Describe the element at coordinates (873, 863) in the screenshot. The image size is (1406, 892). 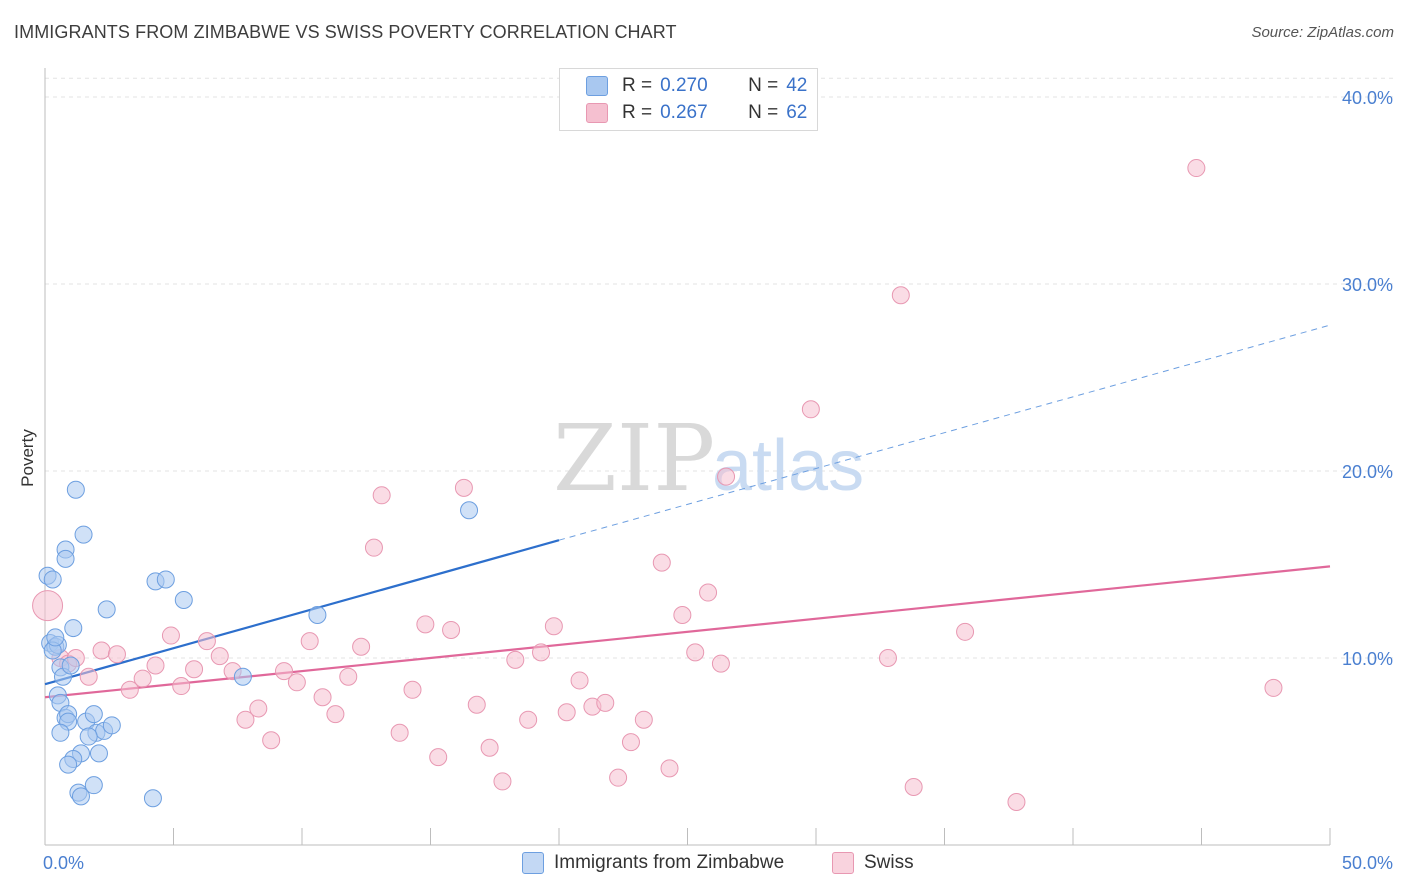
I see `bottom-legend-swiss: Swiss` at that location.